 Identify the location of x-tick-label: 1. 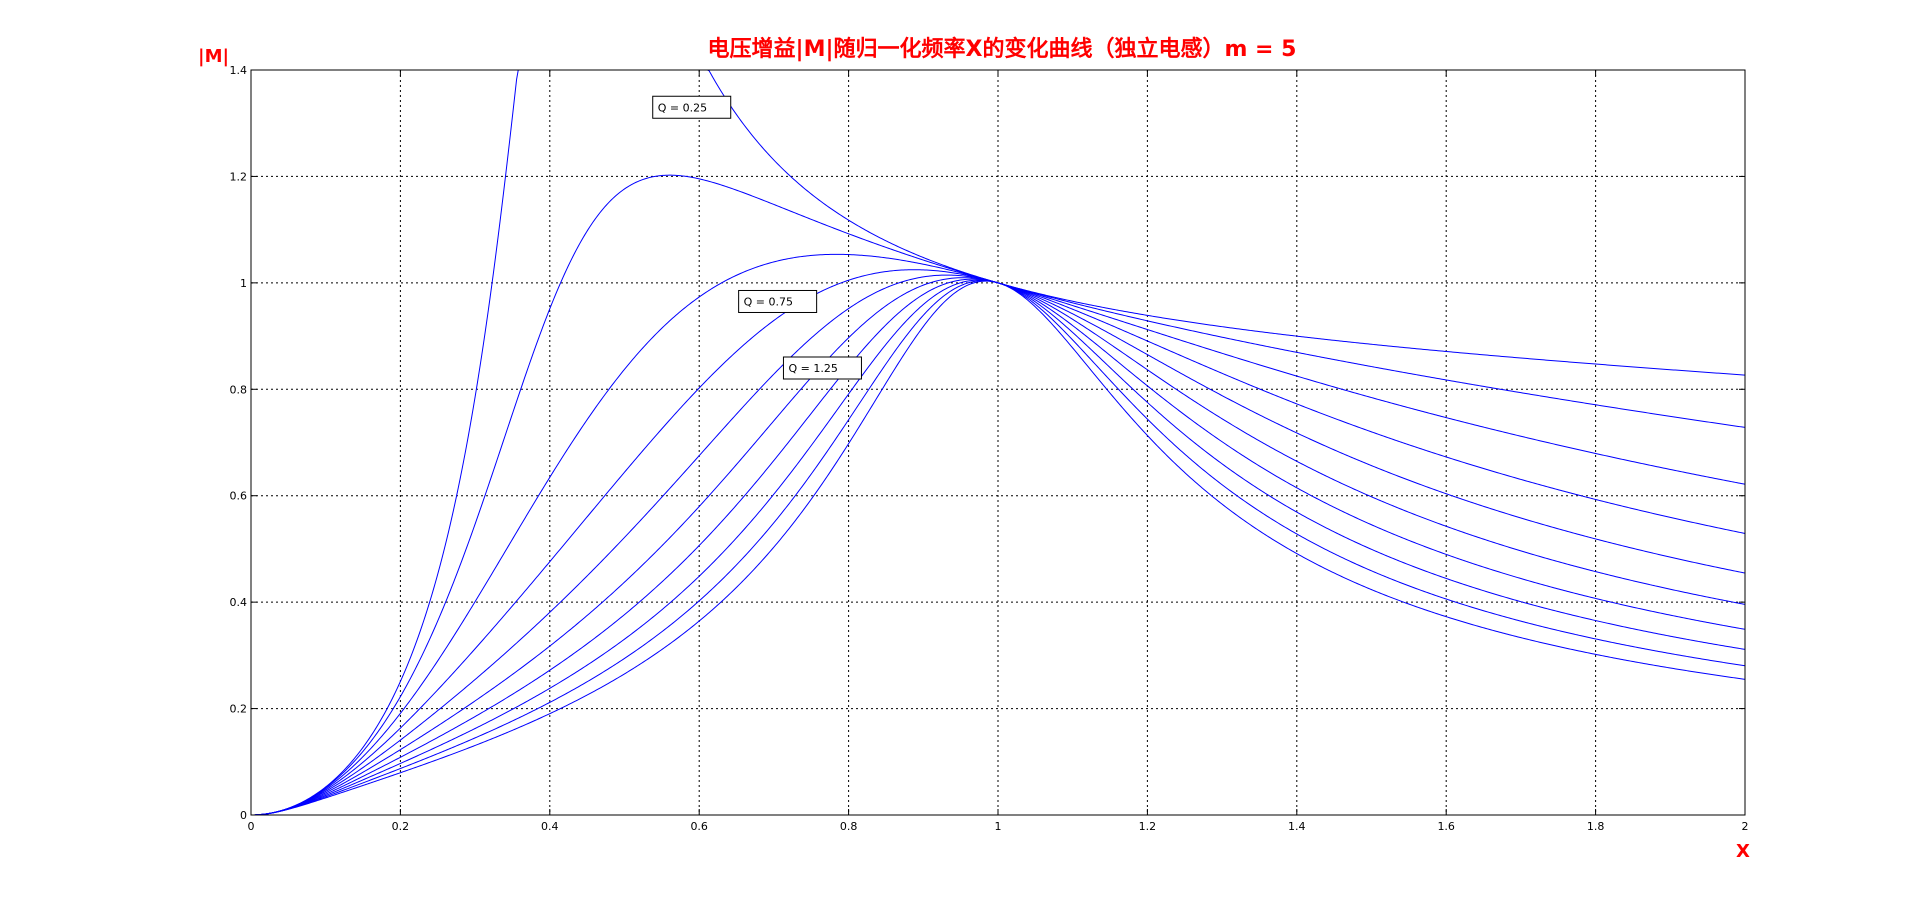
(998, 826).